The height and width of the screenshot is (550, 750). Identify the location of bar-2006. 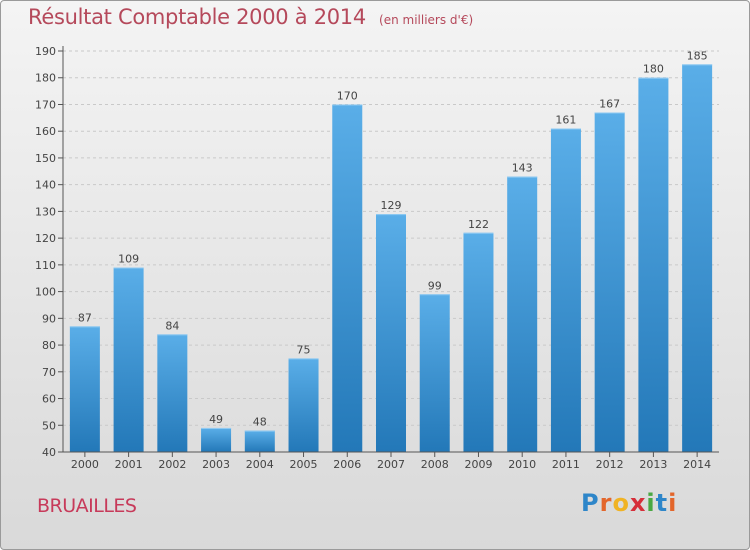
(347, 278).